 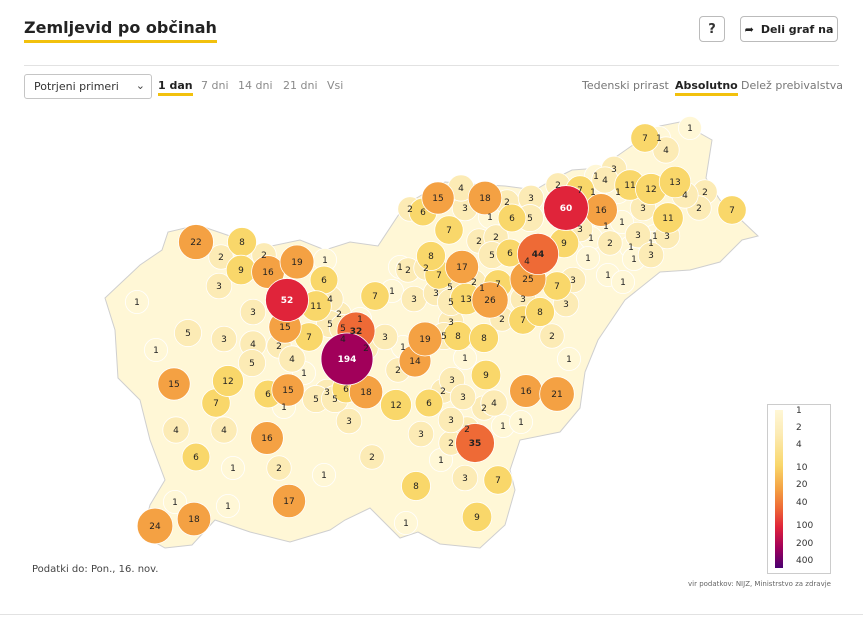 I want to click on municipality-count-label: 5, so click(x=252, y=364).